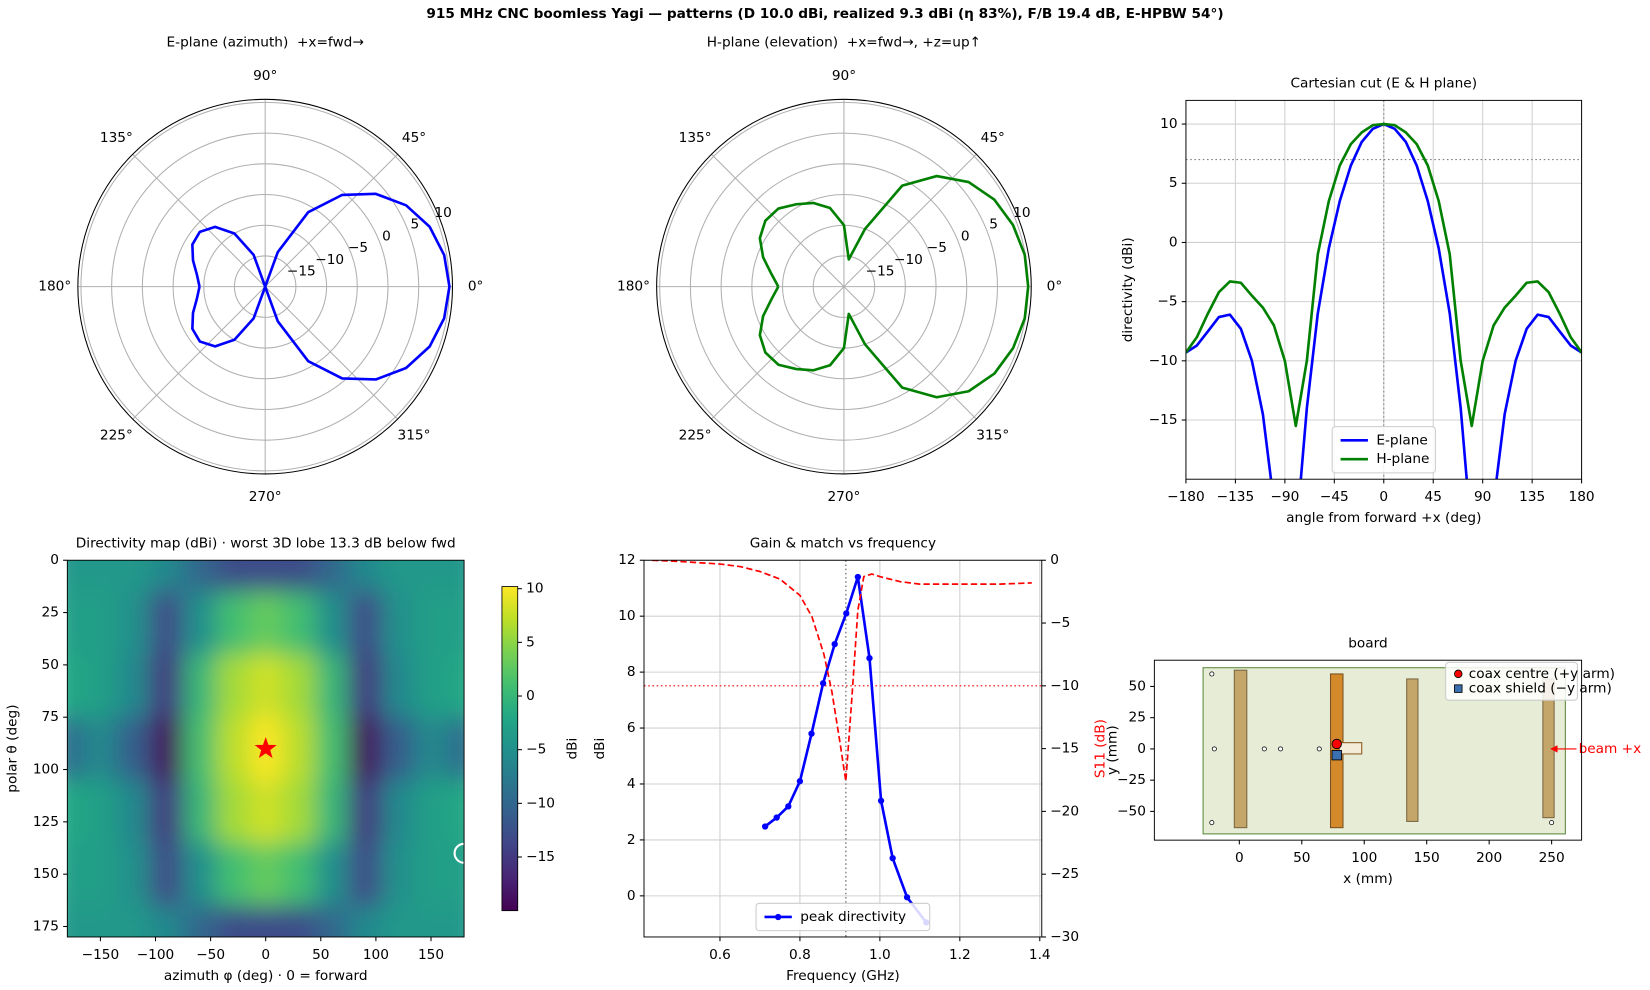 The image size is (1650, 990). What do you see at coordinates (843, 543) in the screenshot?
I see `chart-title: Gain & match vs frequency` at bounding box center [843, 543].